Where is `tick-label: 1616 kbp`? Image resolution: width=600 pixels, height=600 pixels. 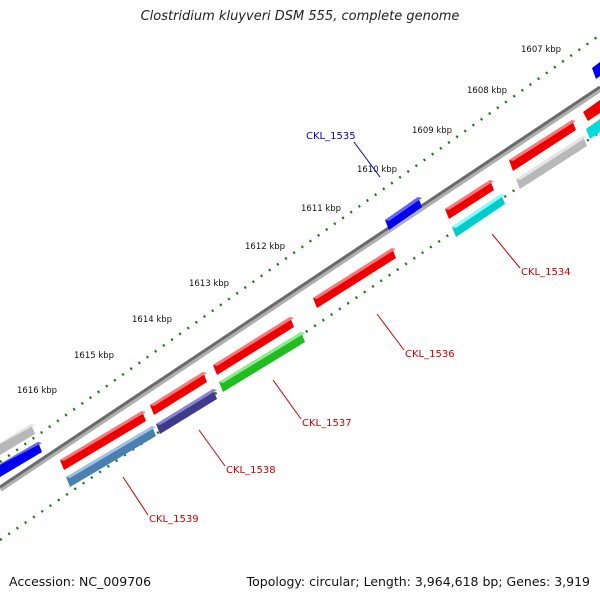 tick-label: 1616 kbp is located at coordinates (37, 391).